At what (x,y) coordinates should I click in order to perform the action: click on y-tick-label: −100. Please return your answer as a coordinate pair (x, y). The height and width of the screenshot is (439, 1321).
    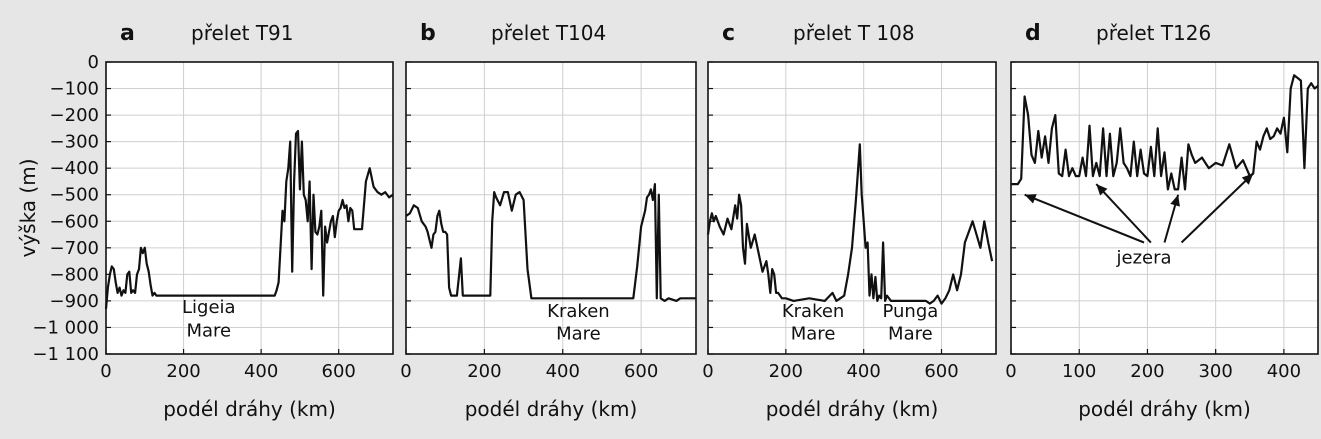
    Looking at the image, I should click on (74, 89).